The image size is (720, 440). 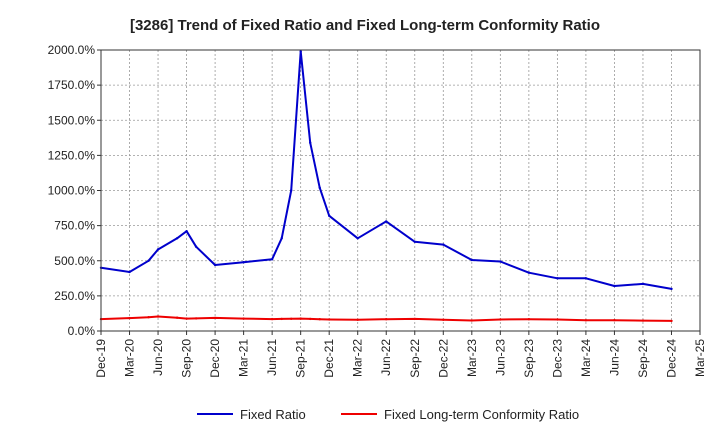 I want to click on legend-label-fixed-ratio: Fixed Ratio, so click(x=273, y=414).